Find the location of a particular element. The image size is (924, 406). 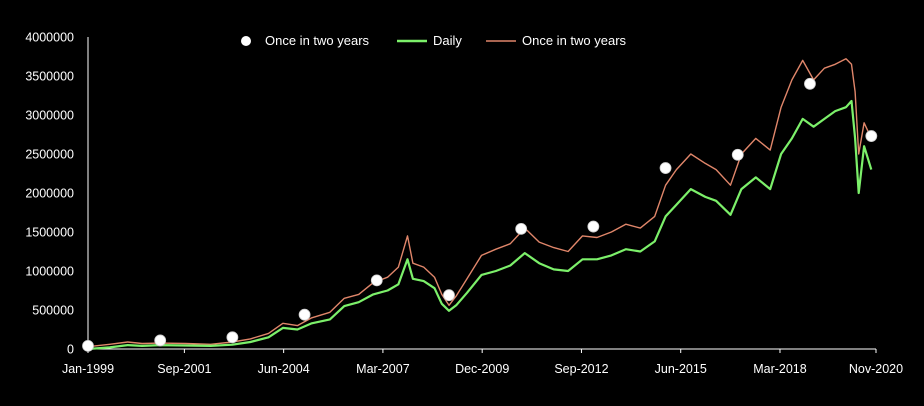

legend-label-twoyear-line: Once in two years is located at coordinates (574, 40).